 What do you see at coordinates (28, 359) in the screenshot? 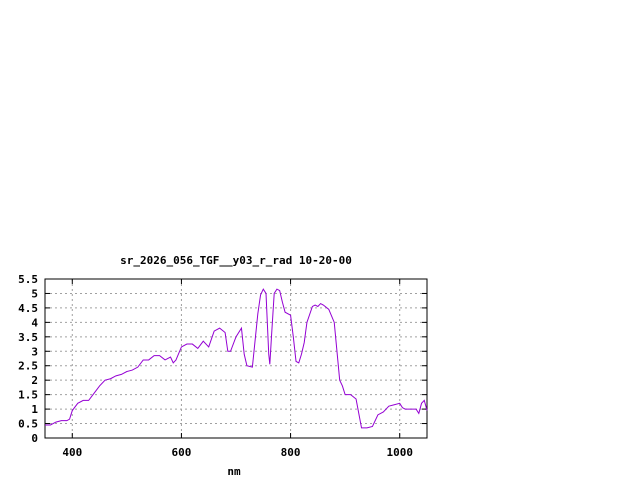
I see `y-tick-labels: 00.5 11.5 22.5 33.5 44.5 55.5` at bounding box center [28, 359].